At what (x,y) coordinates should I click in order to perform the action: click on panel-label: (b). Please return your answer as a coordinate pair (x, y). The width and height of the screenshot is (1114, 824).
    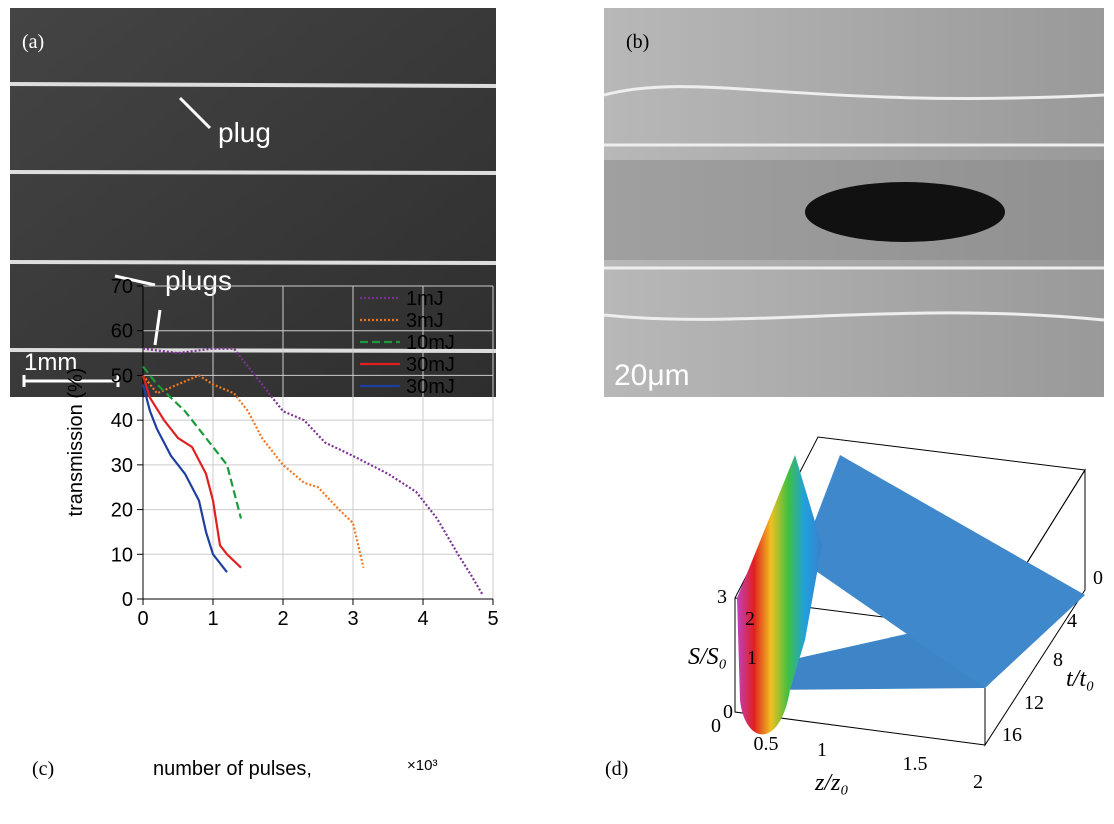
    Looking at the image, I should click on (637, 42).